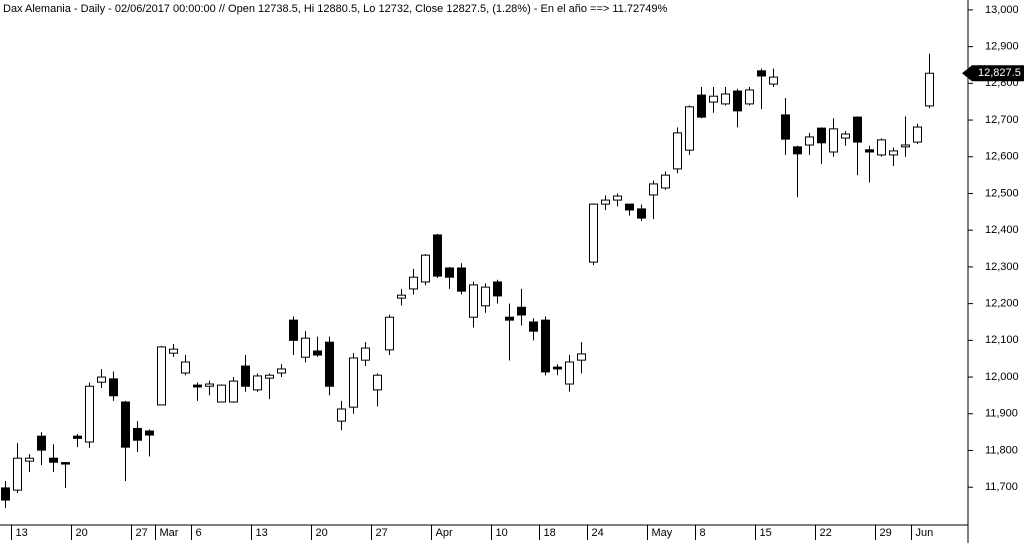  Describe the element at coordinates (766, 533) in the screenshot. I see `x-tick-label: 15` at that location.